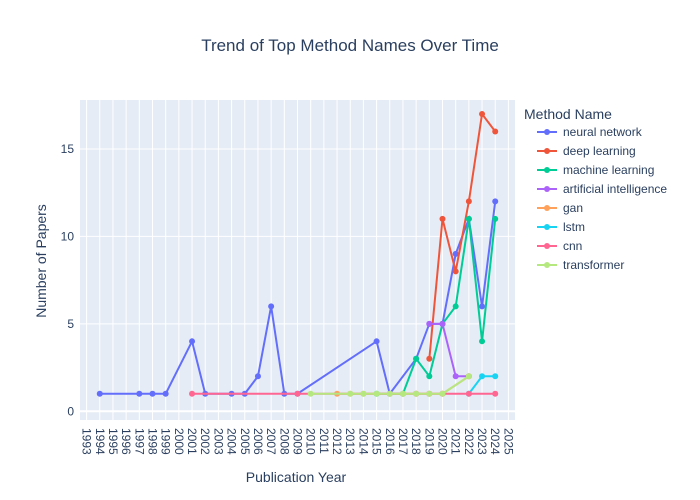 The image size is (700, 500). I want to click on series-deep-learning, so click(462, 236).